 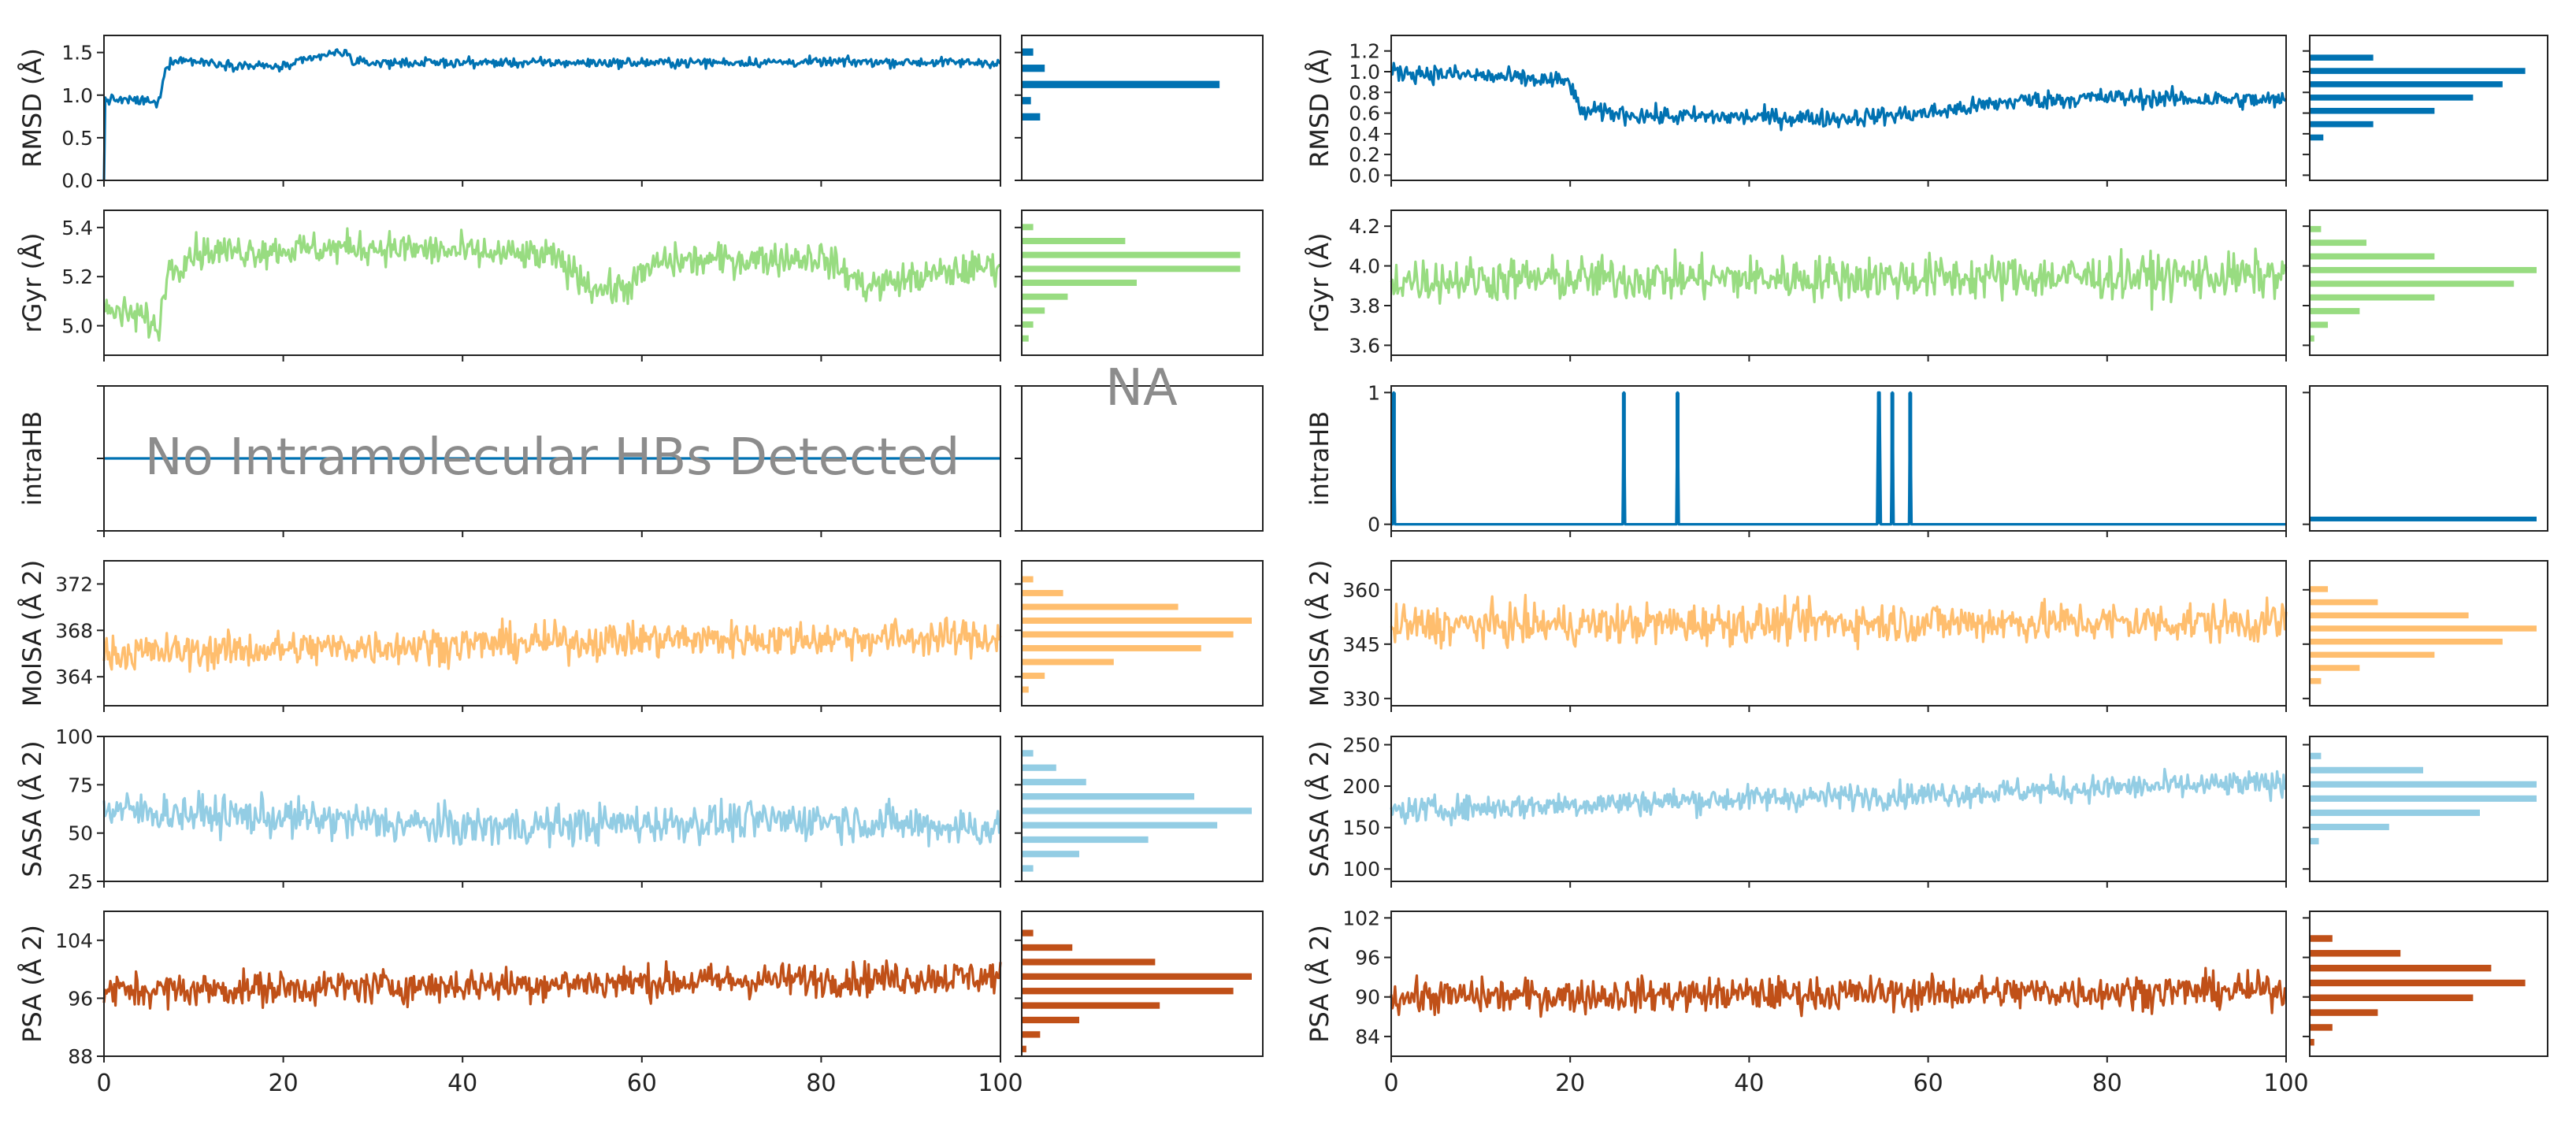 What do you see at coordinates (1361, 786) in the screenshot?
I see `y-tick-label: 200` at bounding box center [1361, 786].